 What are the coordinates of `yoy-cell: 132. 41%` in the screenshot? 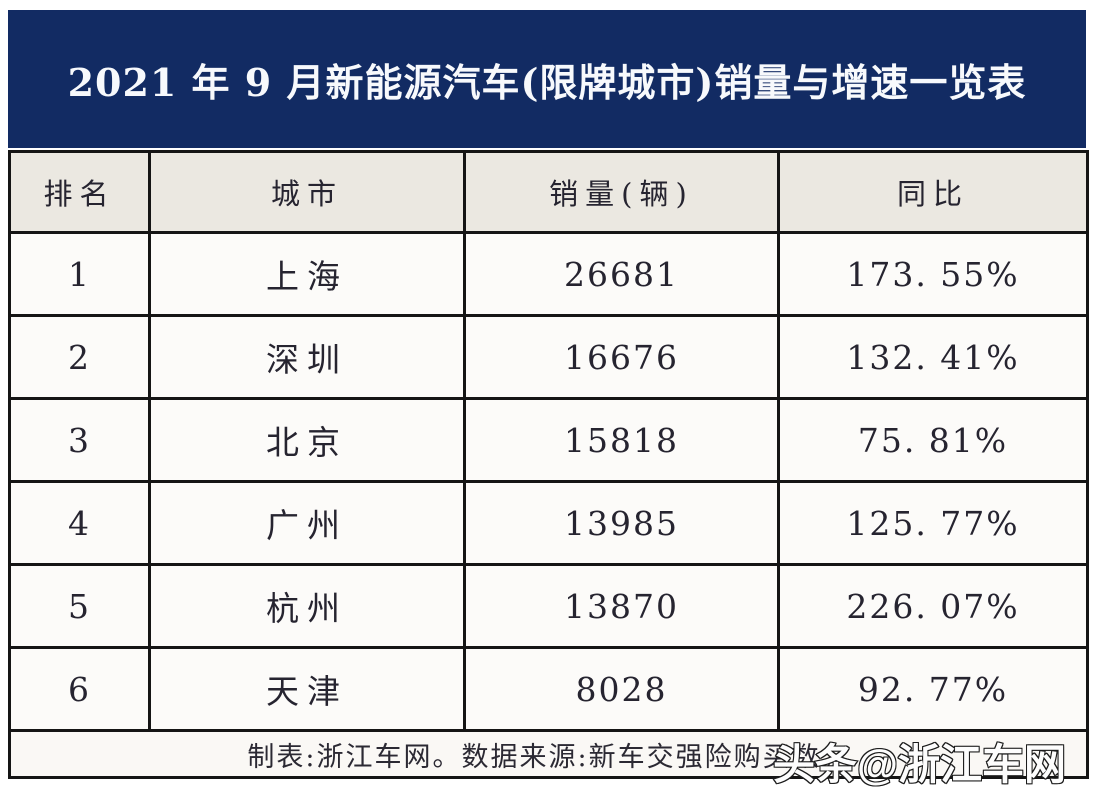 It's located at (933, 357).